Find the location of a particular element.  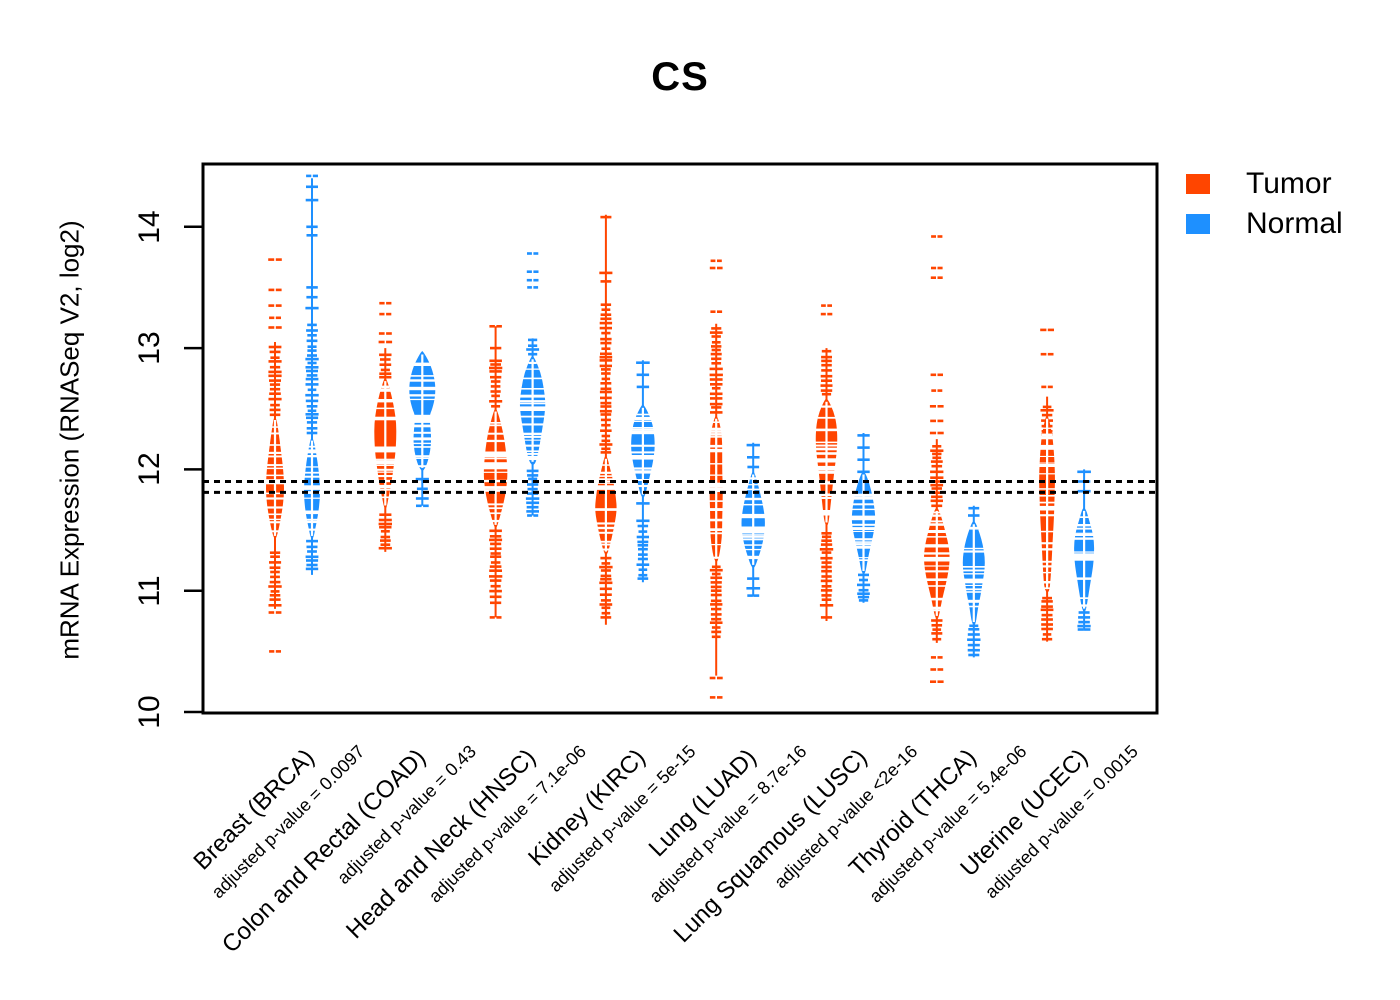

legend-item-normal: Normal is located at coordinates (1264, 224).